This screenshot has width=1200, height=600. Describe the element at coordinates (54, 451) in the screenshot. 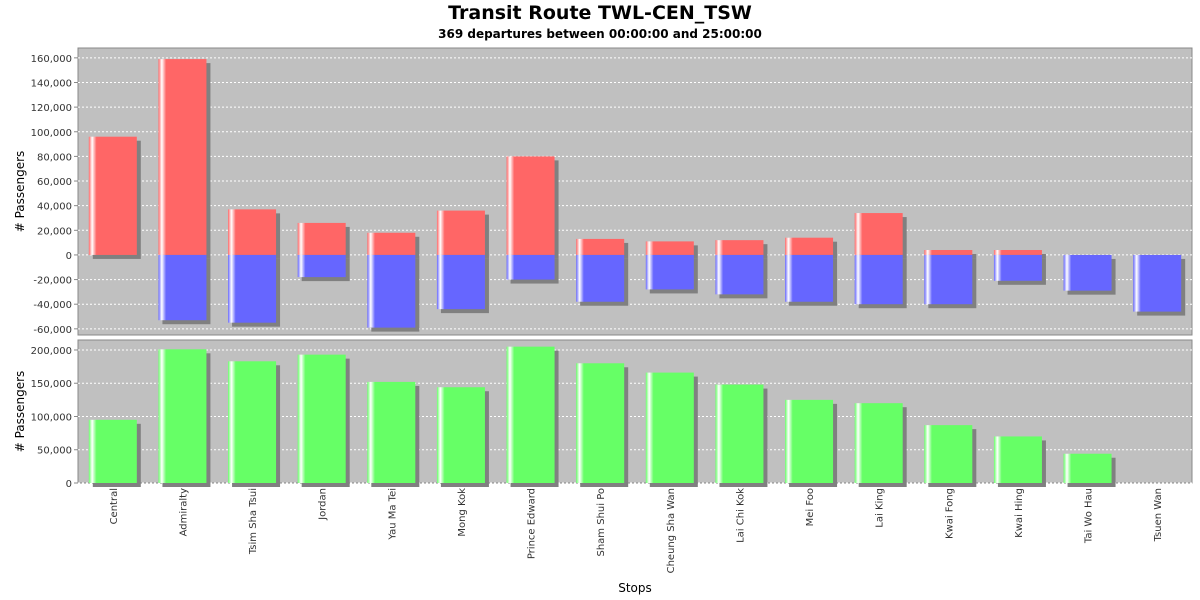

I see `passenger-load-ytick-label: 50,000` at that location.